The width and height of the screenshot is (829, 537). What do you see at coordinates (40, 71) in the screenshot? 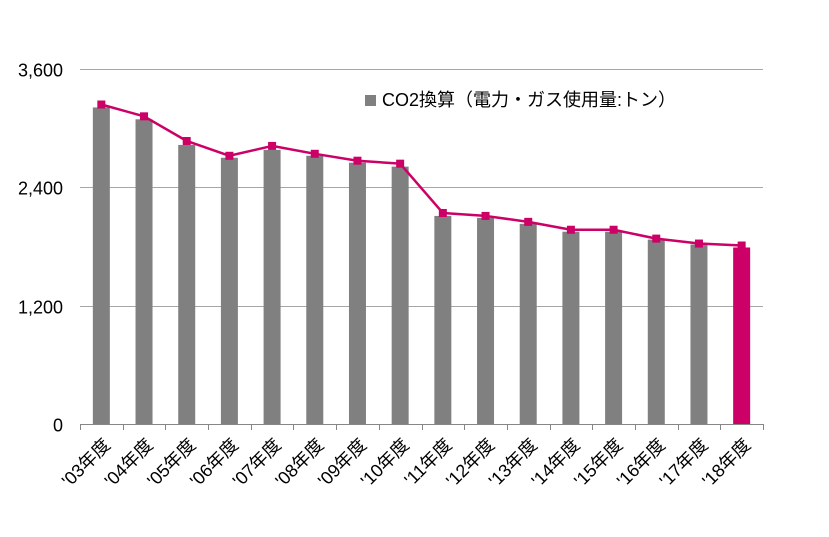
I see `y-tick-label: 3,600` at bounding box center [40, 71].